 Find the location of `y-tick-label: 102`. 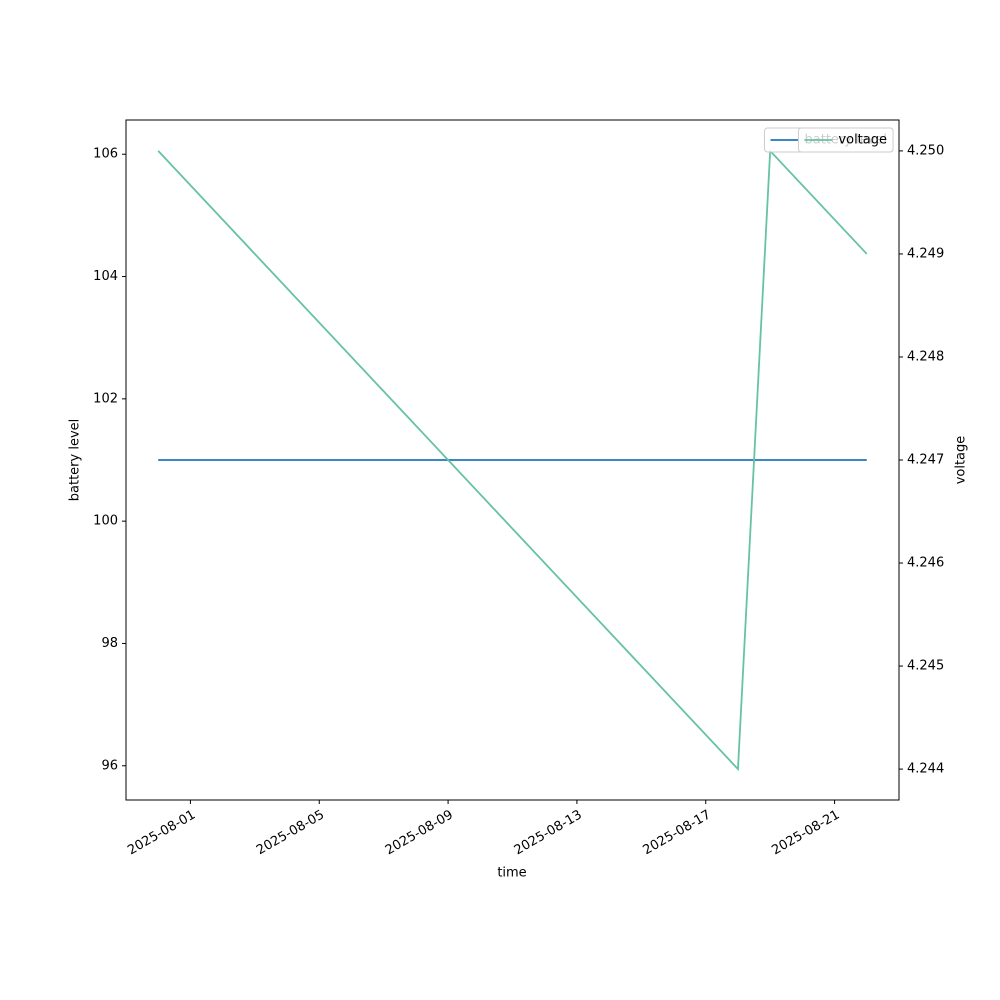

y-tick-label: 102 is located at coordinates (105, 398).